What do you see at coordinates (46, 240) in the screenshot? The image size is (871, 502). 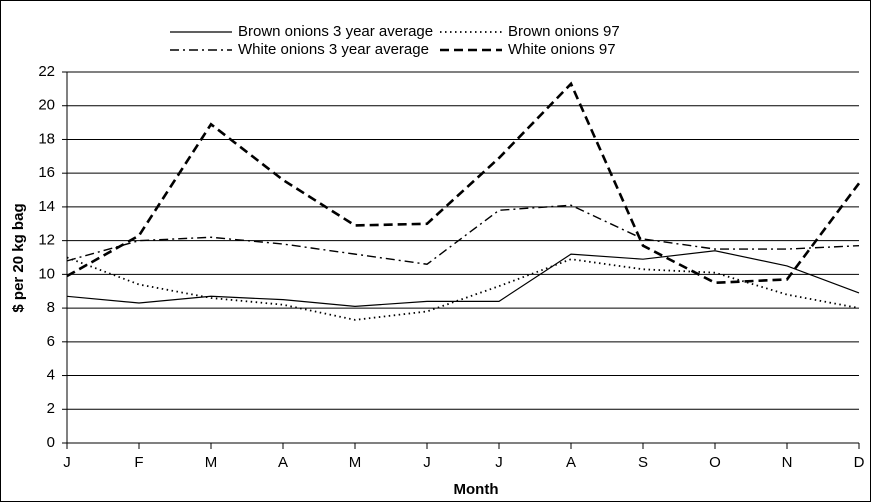 I see `y-tick-label: 12` at bounding box center [46, 240].